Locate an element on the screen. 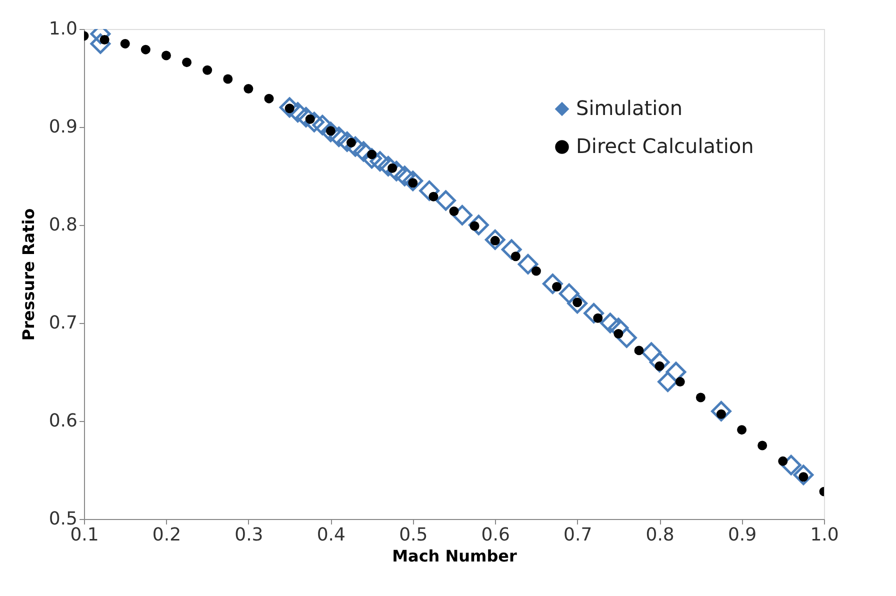 This screenshot has width=896, height=596. x-tick-label: 0.4 is located at coordinates (331, 535).